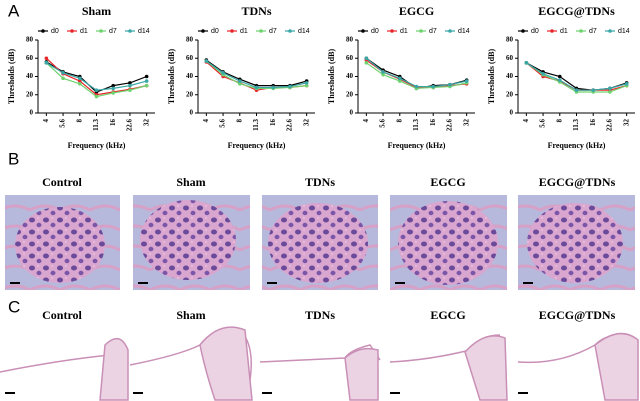  Describe the element at coordinates (14, 306) in the screenshot. I see `panel-label: C` at that location.